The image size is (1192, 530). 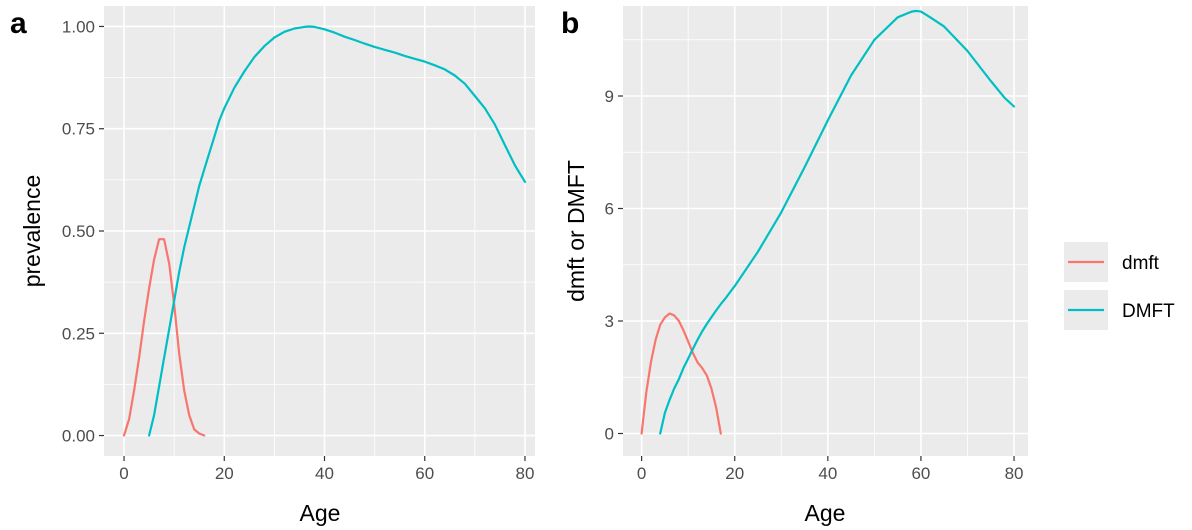 What do you see at coordinates (1141, 263) in the screenshot?
I see `legend-label-dmft: dmft` at bounding box center [1141, 263].